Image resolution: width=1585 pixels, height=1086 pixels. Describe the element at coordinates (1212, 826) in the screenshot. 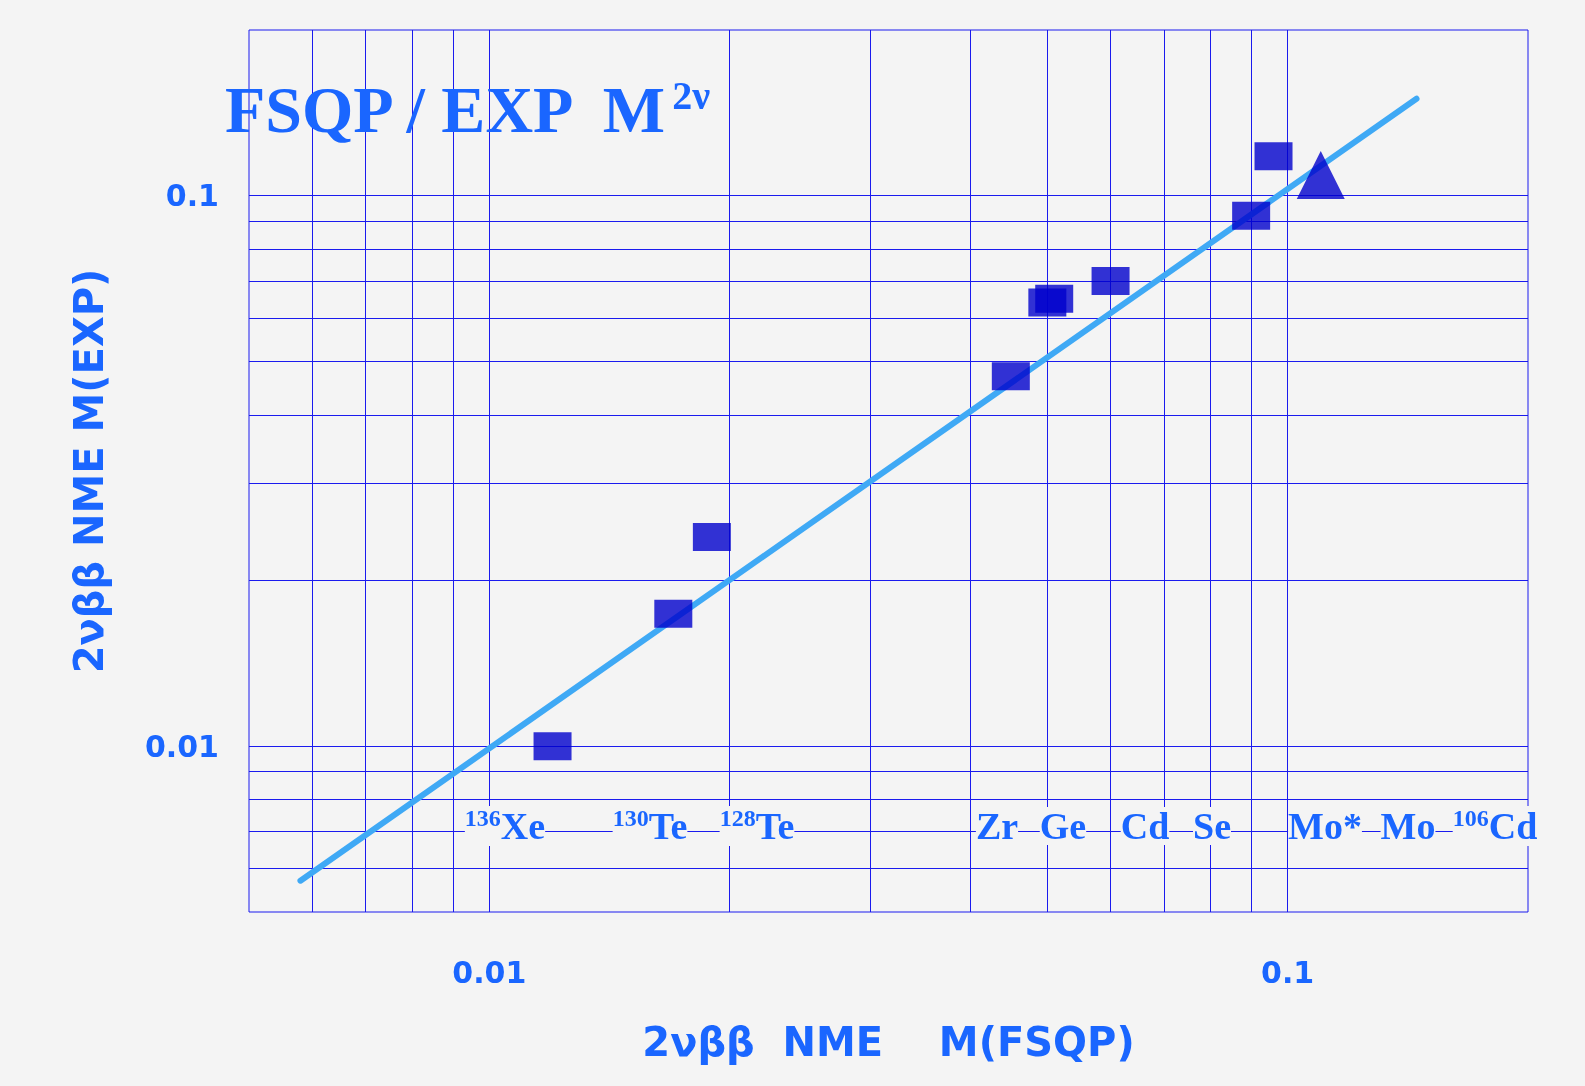

I see `annotation: Se` at that location.